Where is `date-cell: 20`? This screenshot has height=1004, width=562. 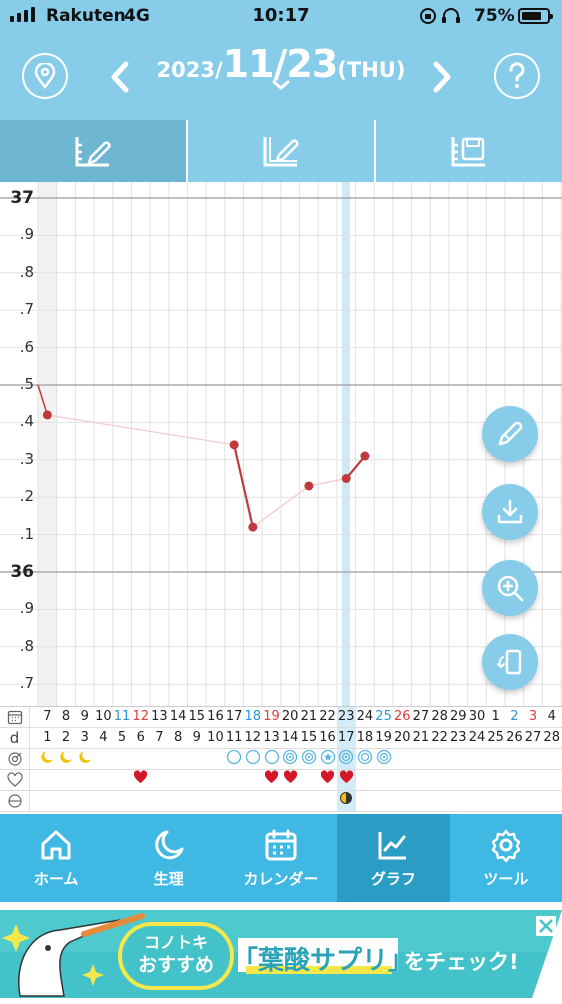
date-cell: 20 is located at coordinates (290, 716).